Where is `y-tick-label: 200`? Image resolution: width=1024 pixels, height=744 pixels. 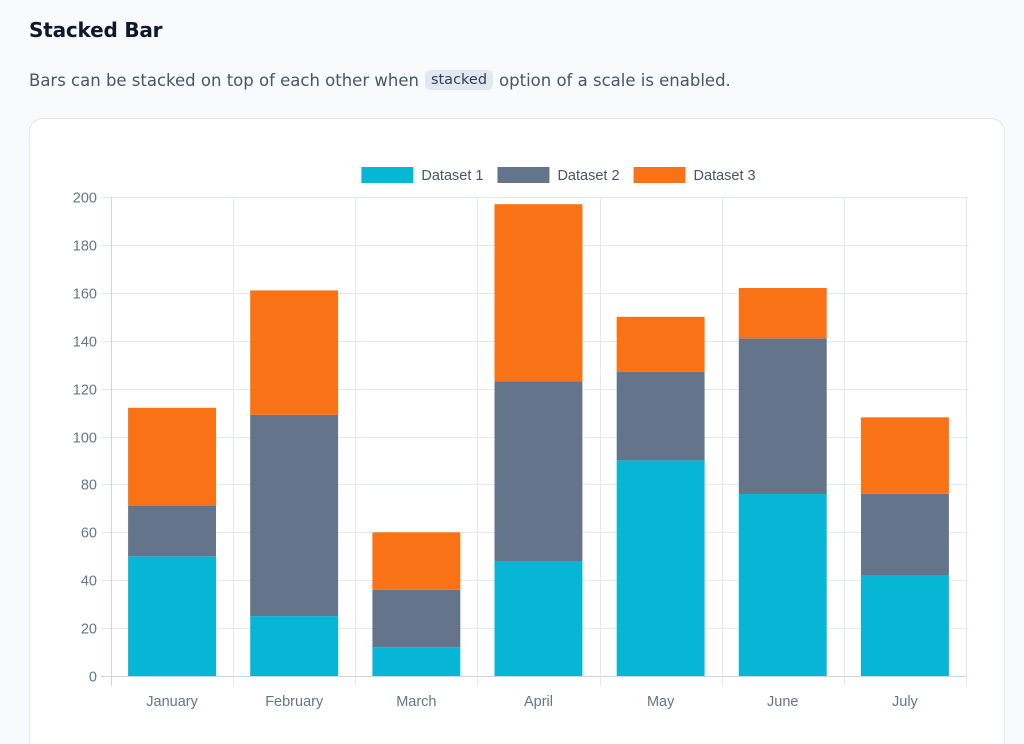
y-tick-label: 200 is located at coordinates (85, 199).